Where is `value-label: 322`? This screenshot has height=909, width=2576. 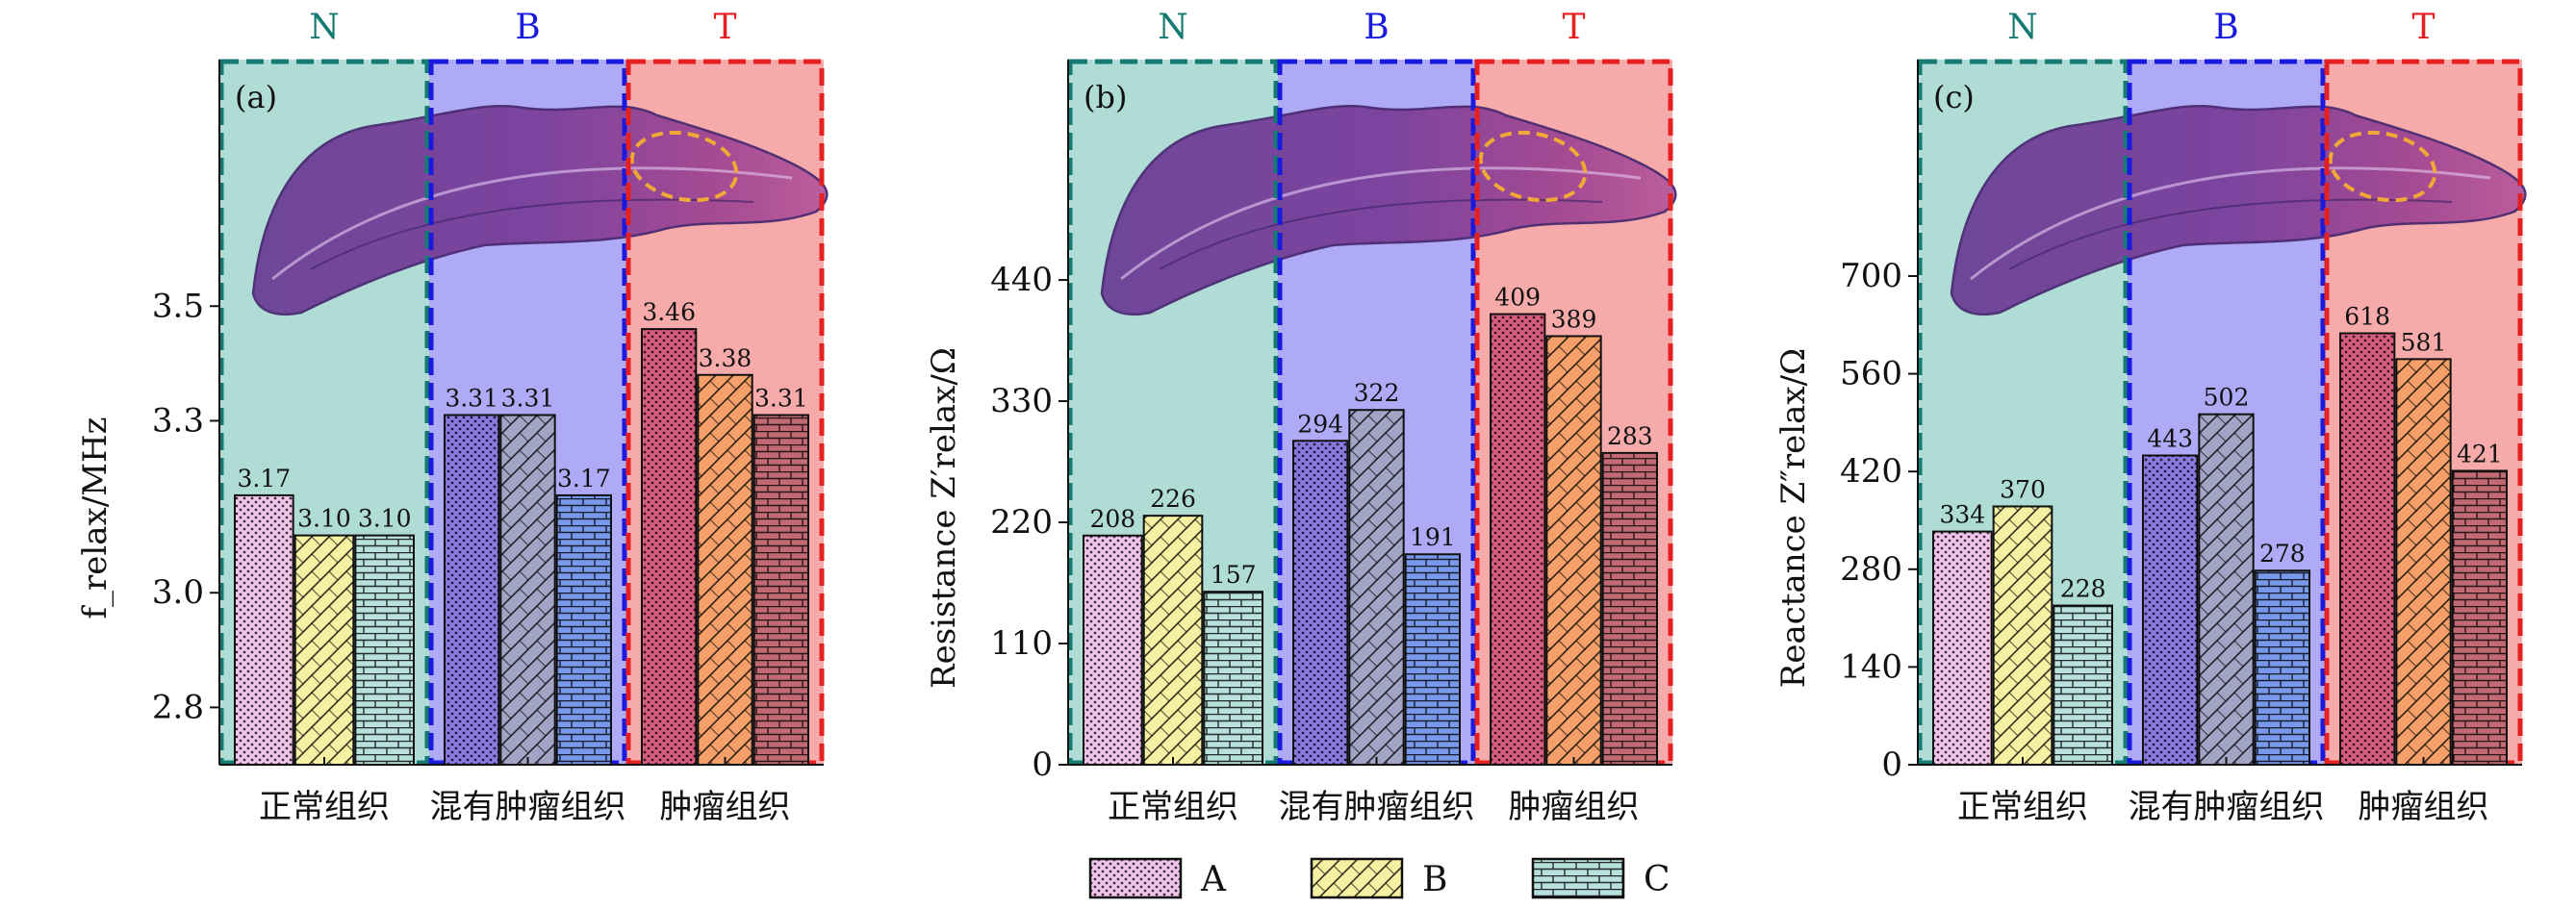
value-label: 322 is located at coordinates (1377, 393).